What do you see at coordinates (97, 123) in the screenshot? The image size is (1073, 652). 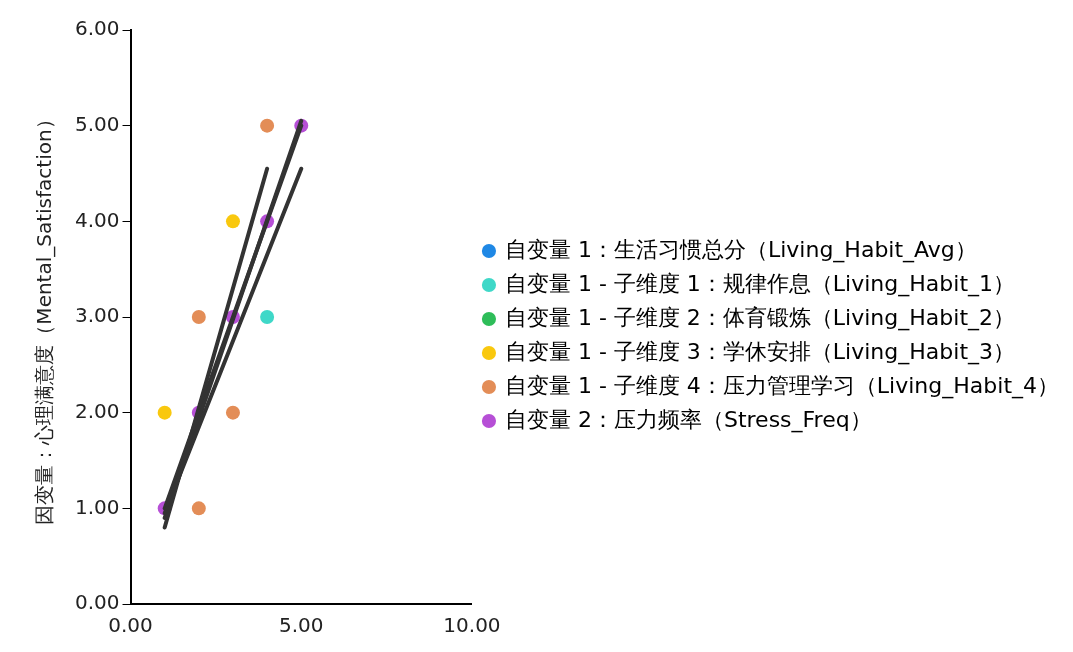 I see `y-tick-label: 5.00` at bounding box center [97, 123].